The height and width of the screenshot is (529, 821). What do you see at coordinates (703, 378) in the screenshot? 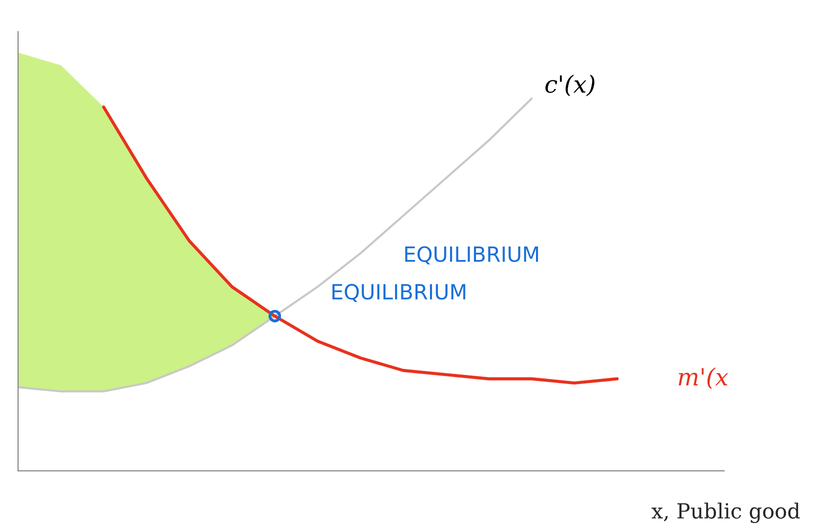
I see `text: m'(x` at bounding box center [703, 378].